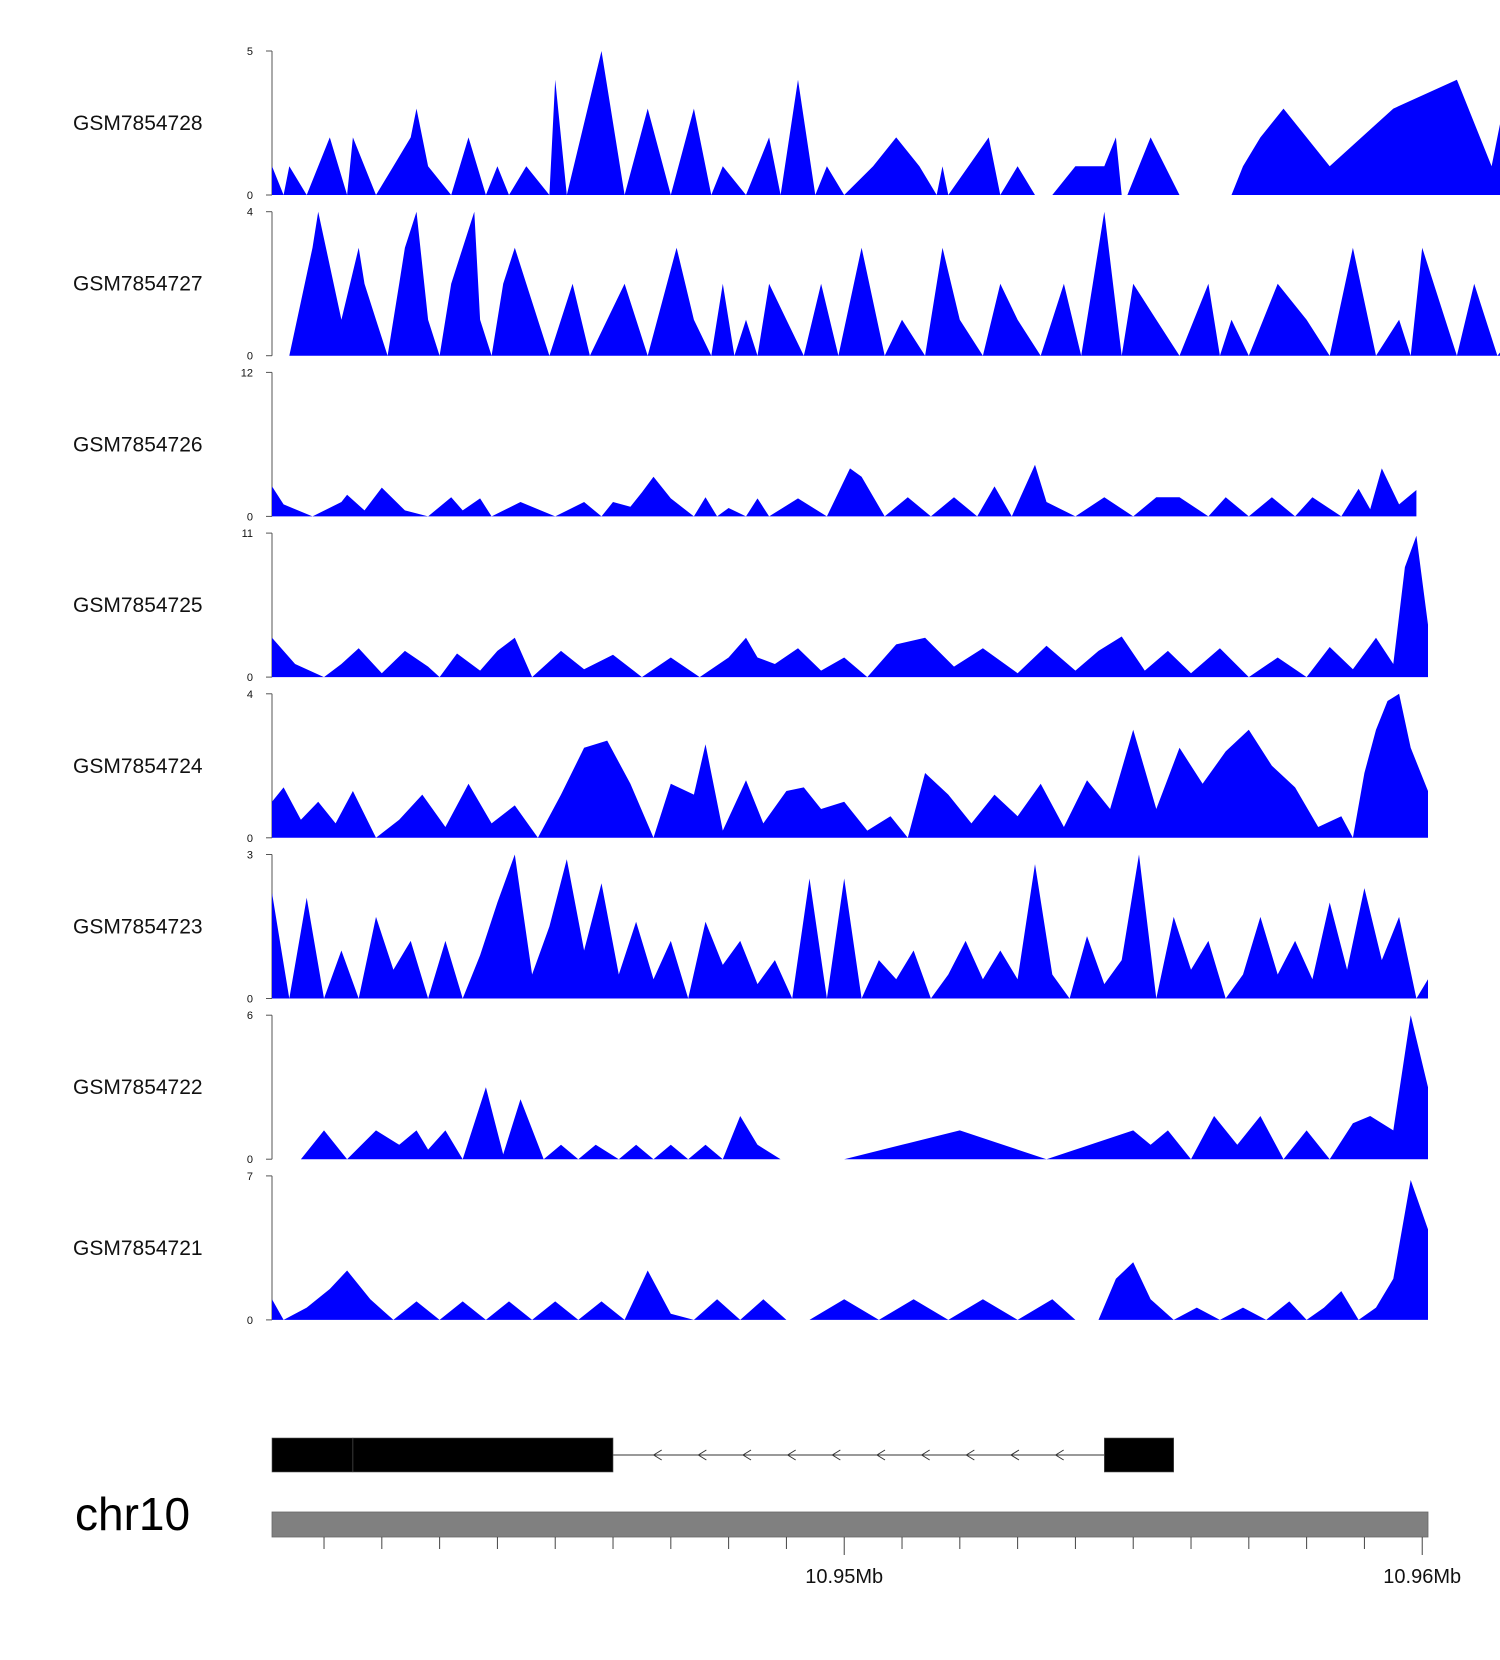 This screenshot has width=1500, height=1660. I want to click on track-GSM7854722: GSM7854722 6 0, so click(750, 1088).